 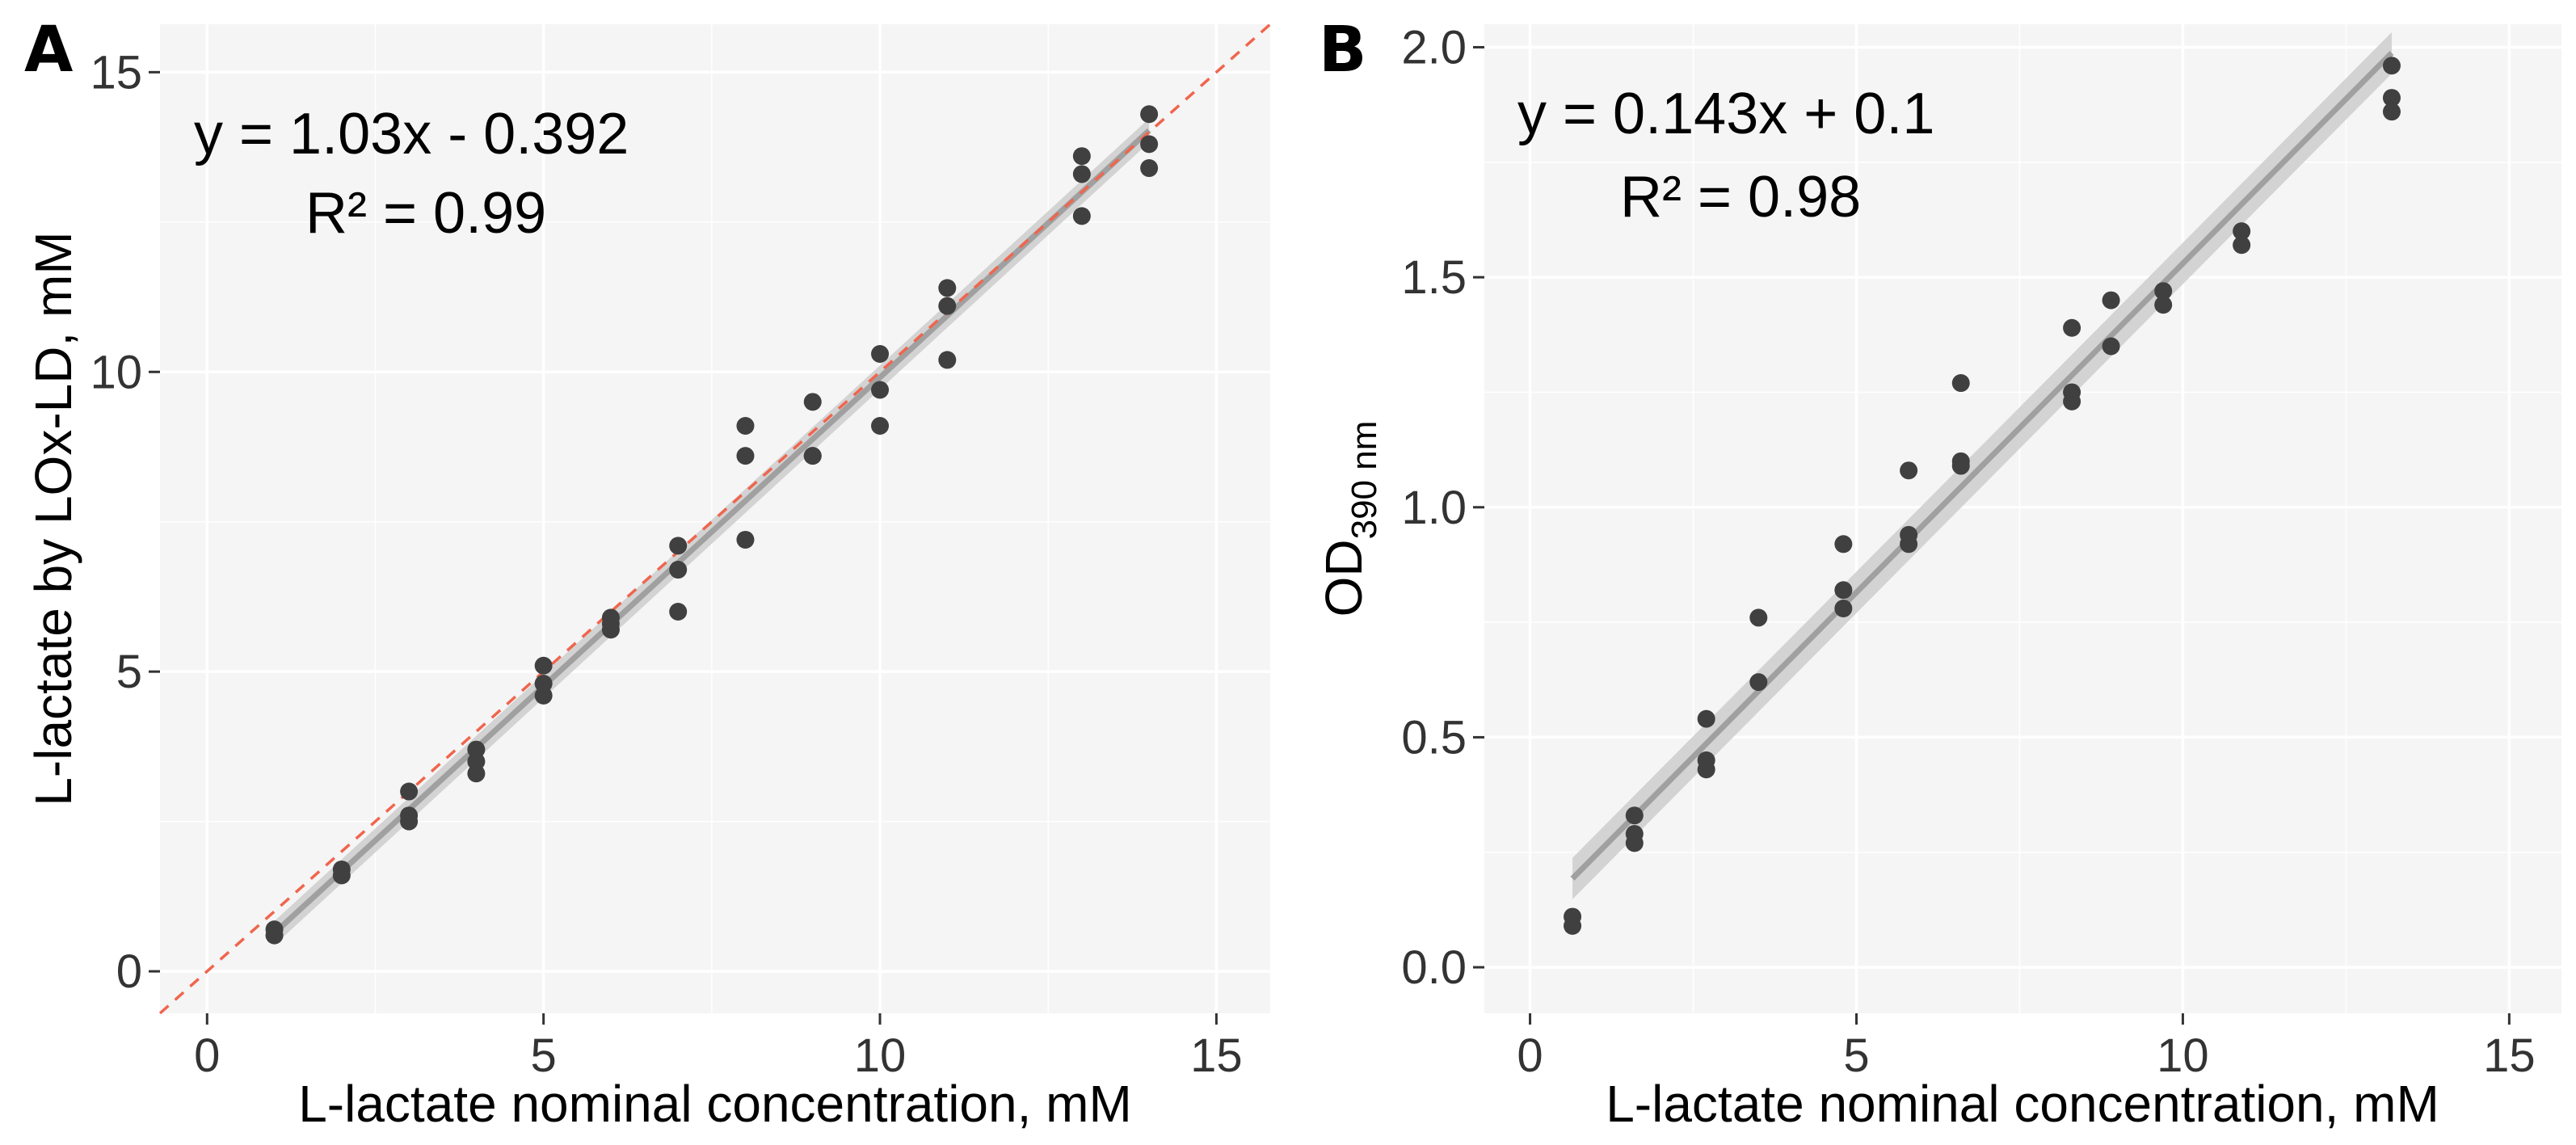 What do you see at coordinates (129, 972) in the screenshot?
I see `panel-a-y-tick-label: 0` at bounding box center [129, 972].